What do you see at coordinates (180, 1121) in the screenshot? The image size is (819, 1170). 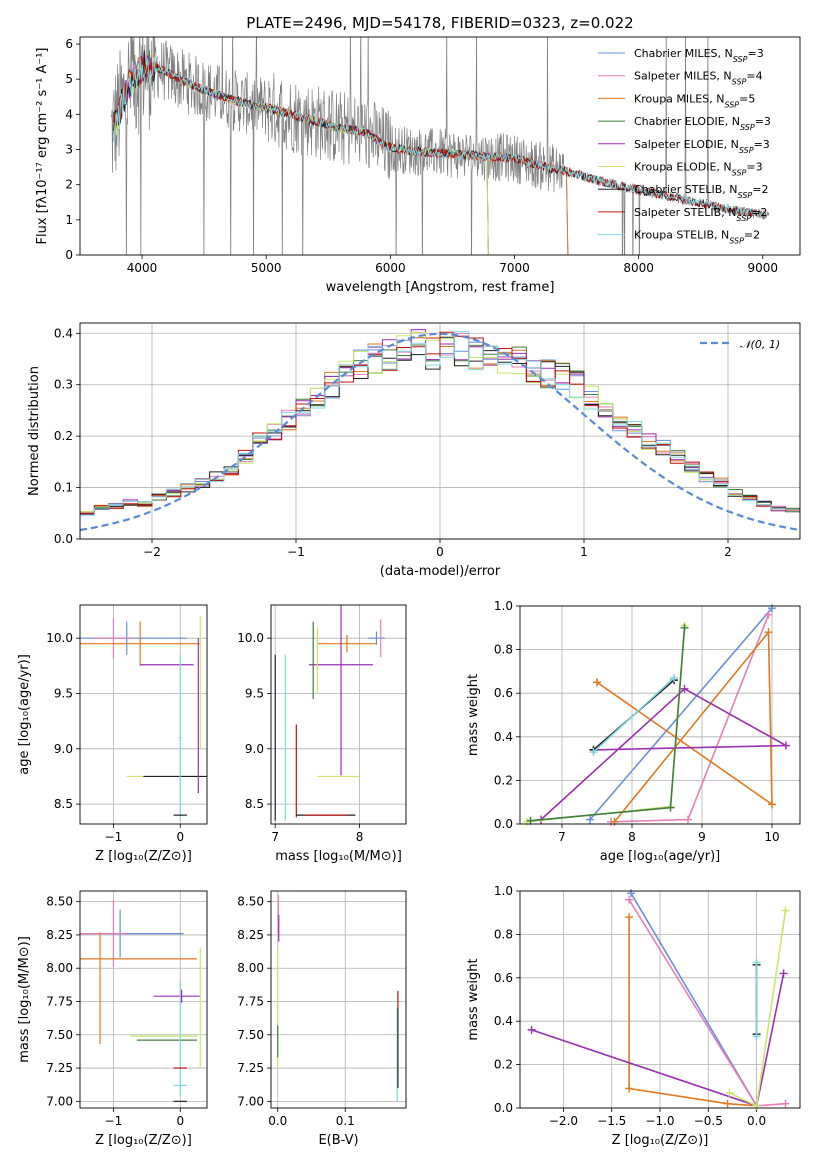 I see `x-tick-label: 0` at bounding box center [180, 1121].